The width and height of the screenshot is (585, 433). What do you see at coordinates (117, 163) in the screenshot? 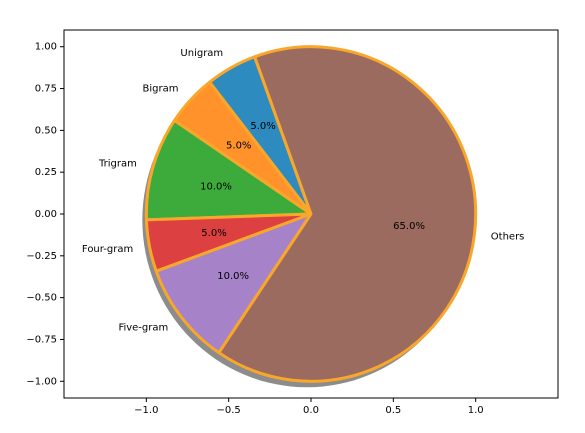
I see `slice-label-trigram: Trigram` at bounding box center [117, 163].